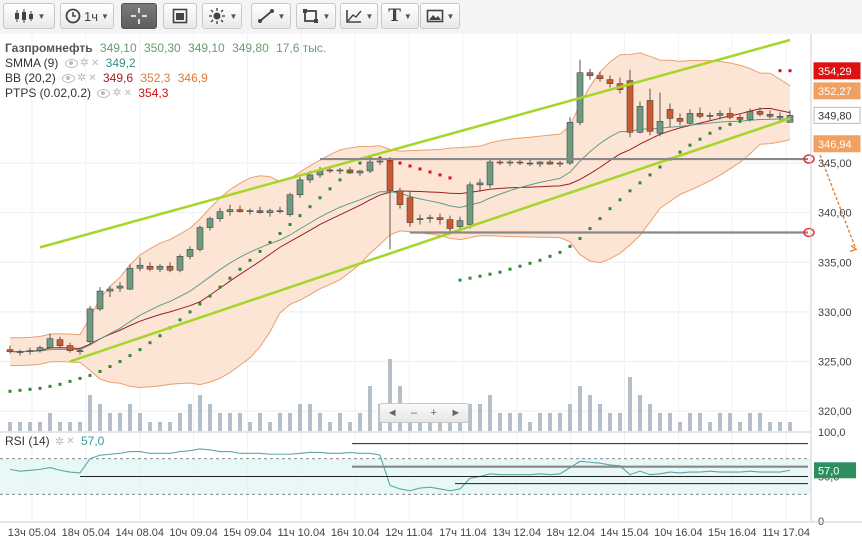 The width and height of the screenshot is (862, 542). Describe the element at coordinates (837, 91) in the screenshot. I see `price-tag` at that location.